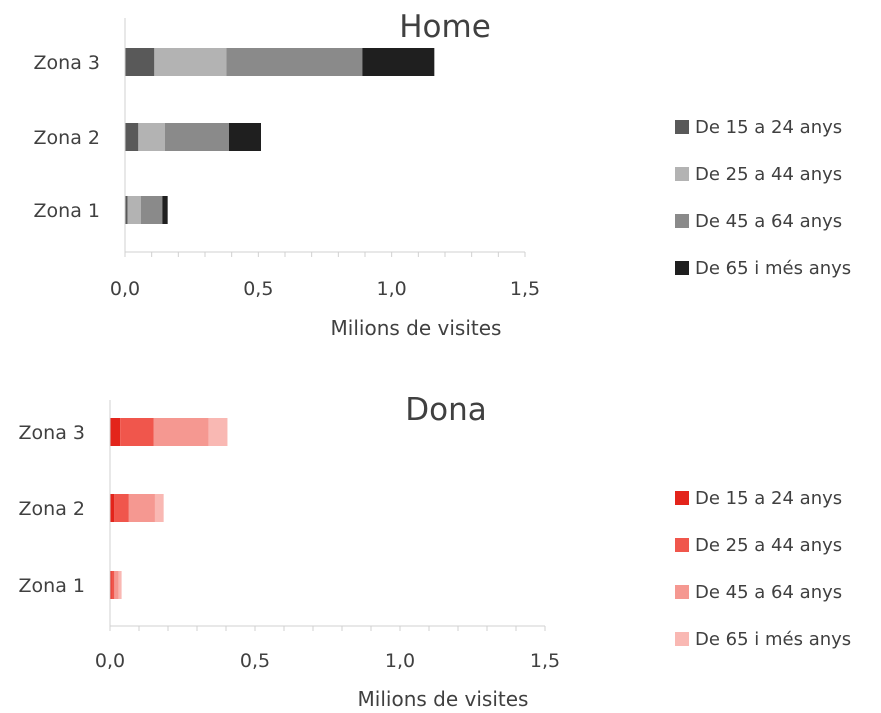 This screenshot has width=881, height=713. Describe the element at coordinates (445, 410) in the screenshot. I see `chart-title: Dona` at that location.